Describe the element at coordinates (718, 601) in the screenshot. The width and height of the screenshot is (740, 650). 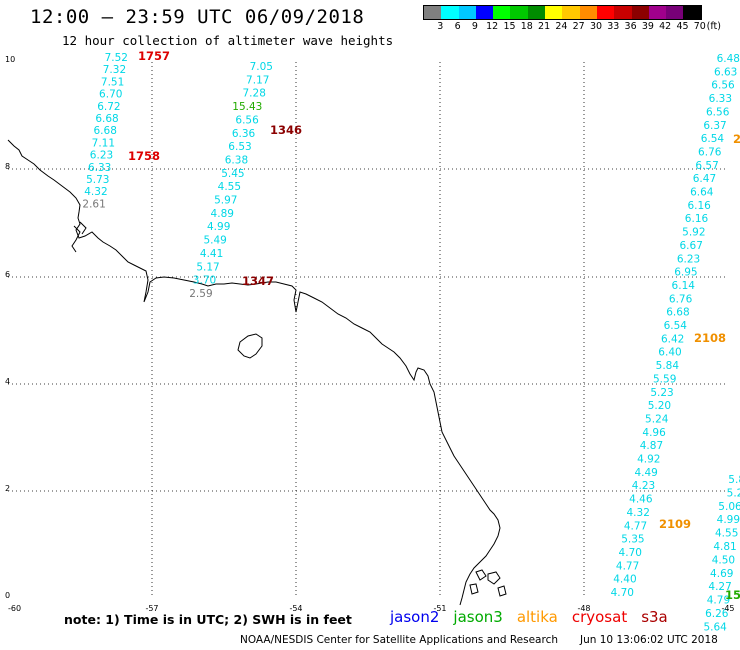
I see `wave-height-value: 4.79` at that location.